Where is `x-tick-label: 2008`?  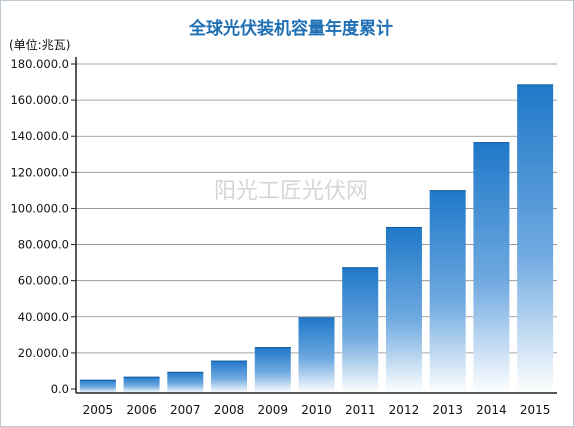 x-tick-label: 2008 is located at coordinates (229, 410).